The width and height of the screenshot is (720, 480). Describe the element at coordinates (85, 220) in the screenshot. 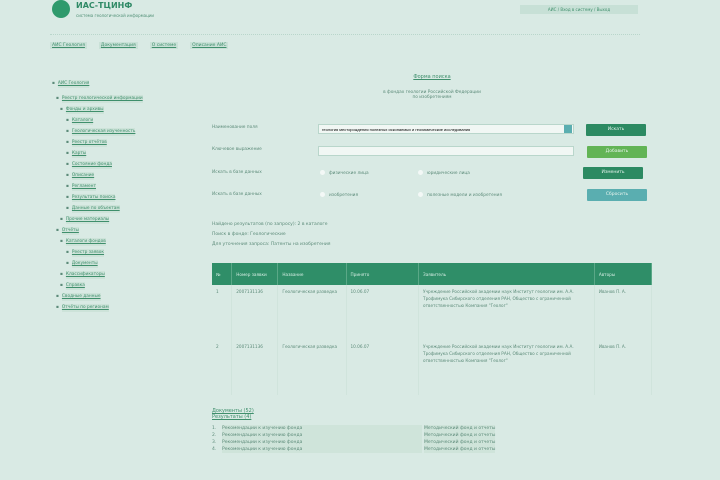

I see `sidebar-item: ▪ Прочие материалы` at that location.